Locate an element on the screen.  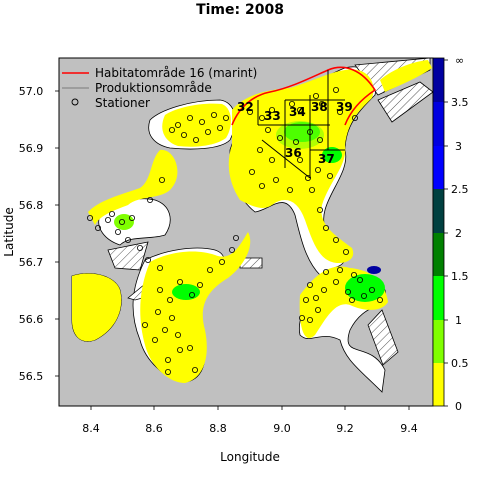
colorbar-tick-4: 2 is located at coordinates (458, 233).